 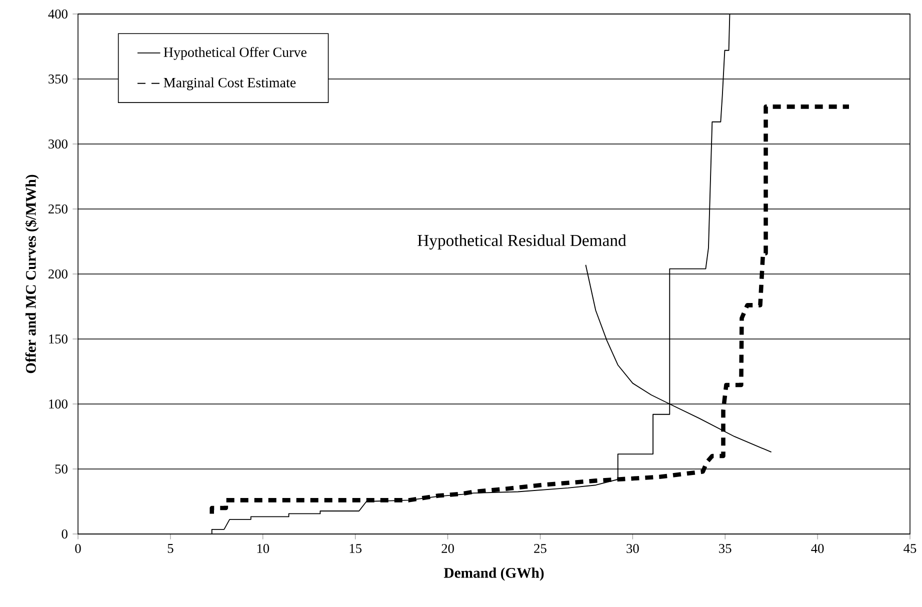 What do you see at coordinates (58, 79) in the screenshot?
I see `y-tick-label: 350` at bounding box center [58, 79].